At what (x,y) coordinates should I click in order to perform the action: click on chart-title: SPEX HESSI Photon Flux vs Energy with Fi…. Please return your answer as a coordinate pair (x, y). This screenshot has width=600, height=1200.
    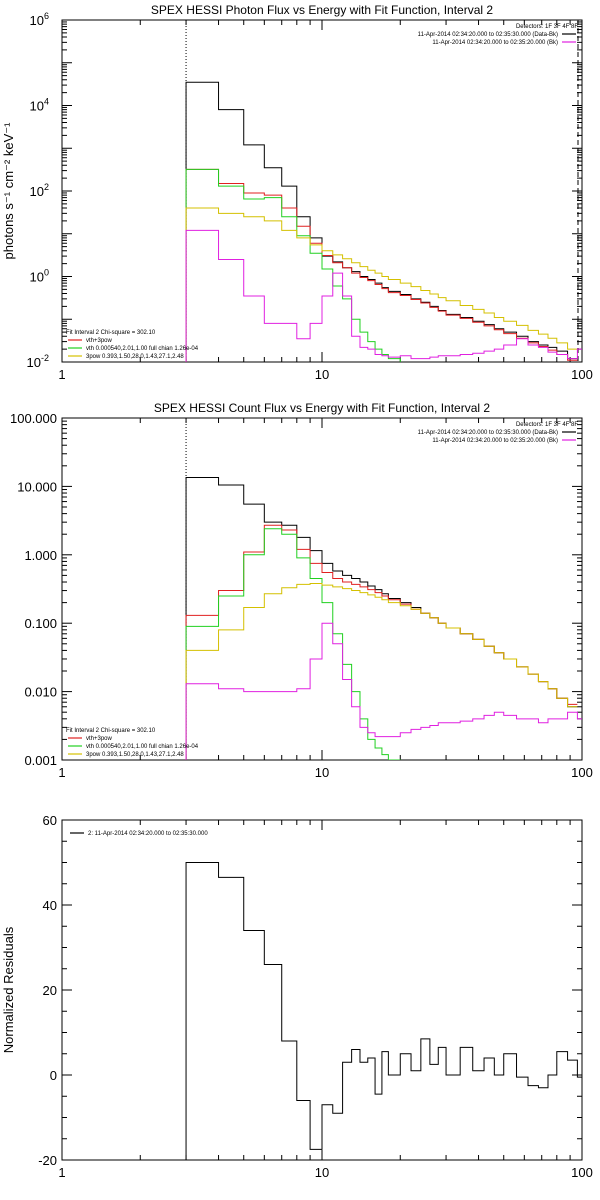
    Looking at the image, I should click on (322, 10).